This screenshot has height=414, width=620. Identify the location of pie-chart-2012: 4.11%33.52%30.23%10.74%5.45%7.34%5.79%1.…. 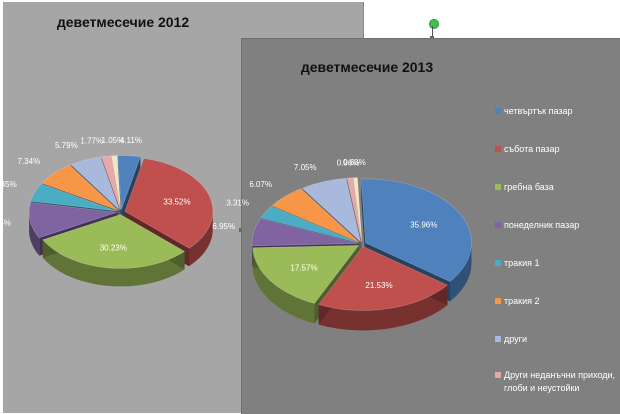
(107, 211).